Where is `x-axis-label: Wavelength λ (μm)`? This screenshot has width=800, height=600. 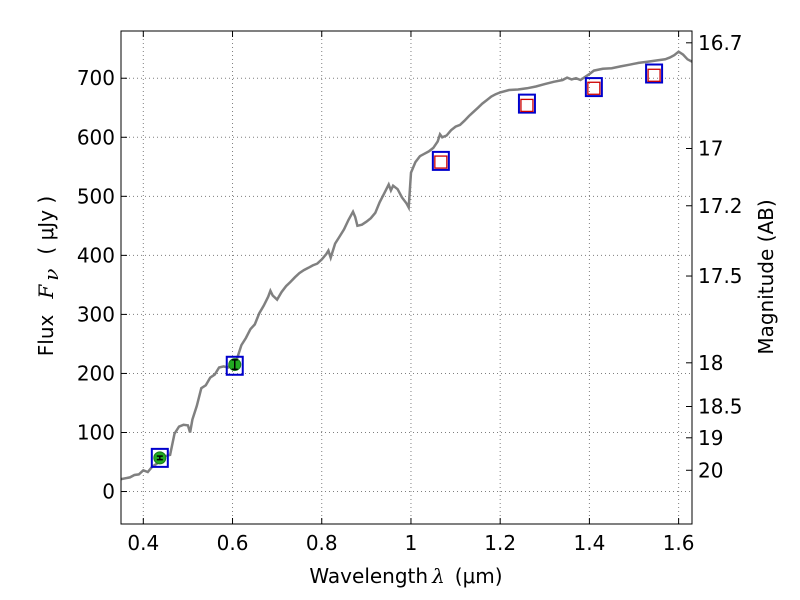 x-axis-label: Wavelength λ (μm) is located at coordinates (405, 576).